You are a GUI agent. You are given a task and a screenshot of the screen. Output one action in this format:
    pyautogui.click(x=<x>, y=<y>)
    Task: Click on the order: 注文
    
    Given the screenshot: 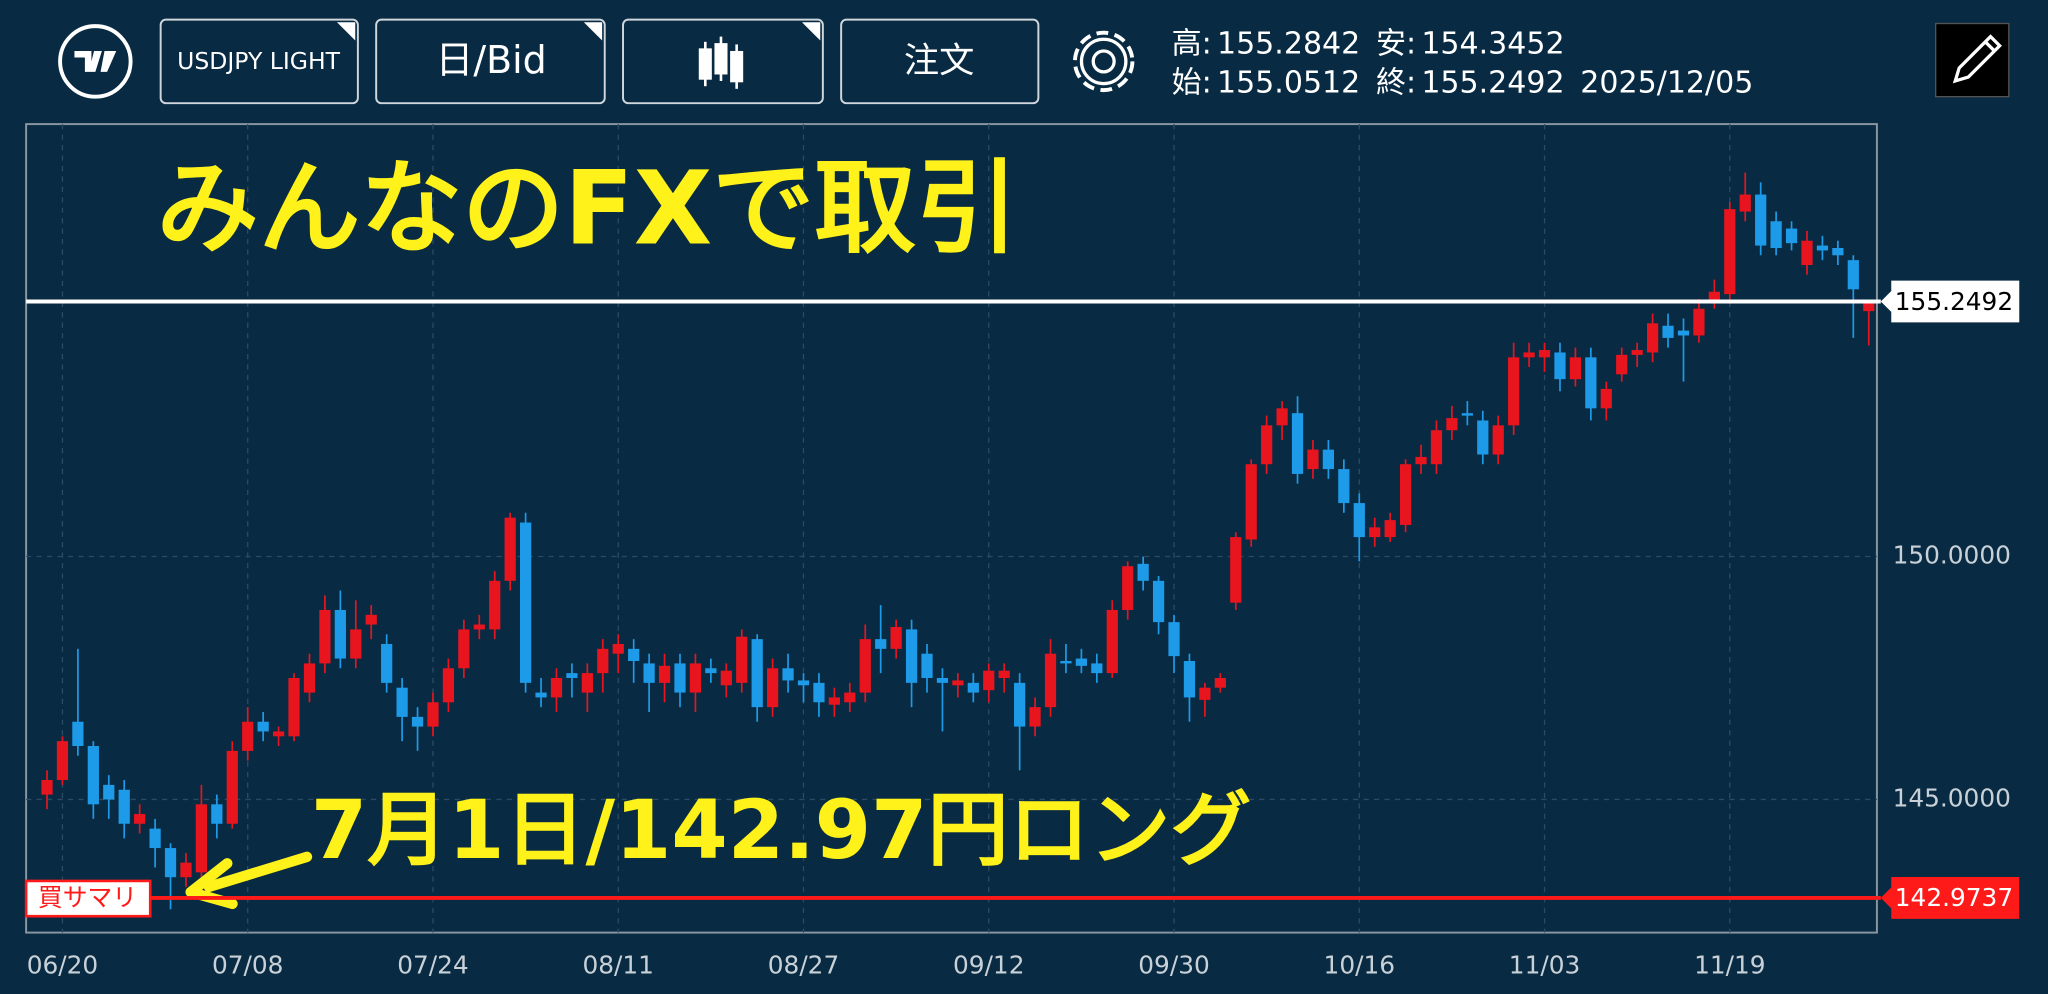 What is the action you would take?
    pyautogui.click(x=939, y=61)
    